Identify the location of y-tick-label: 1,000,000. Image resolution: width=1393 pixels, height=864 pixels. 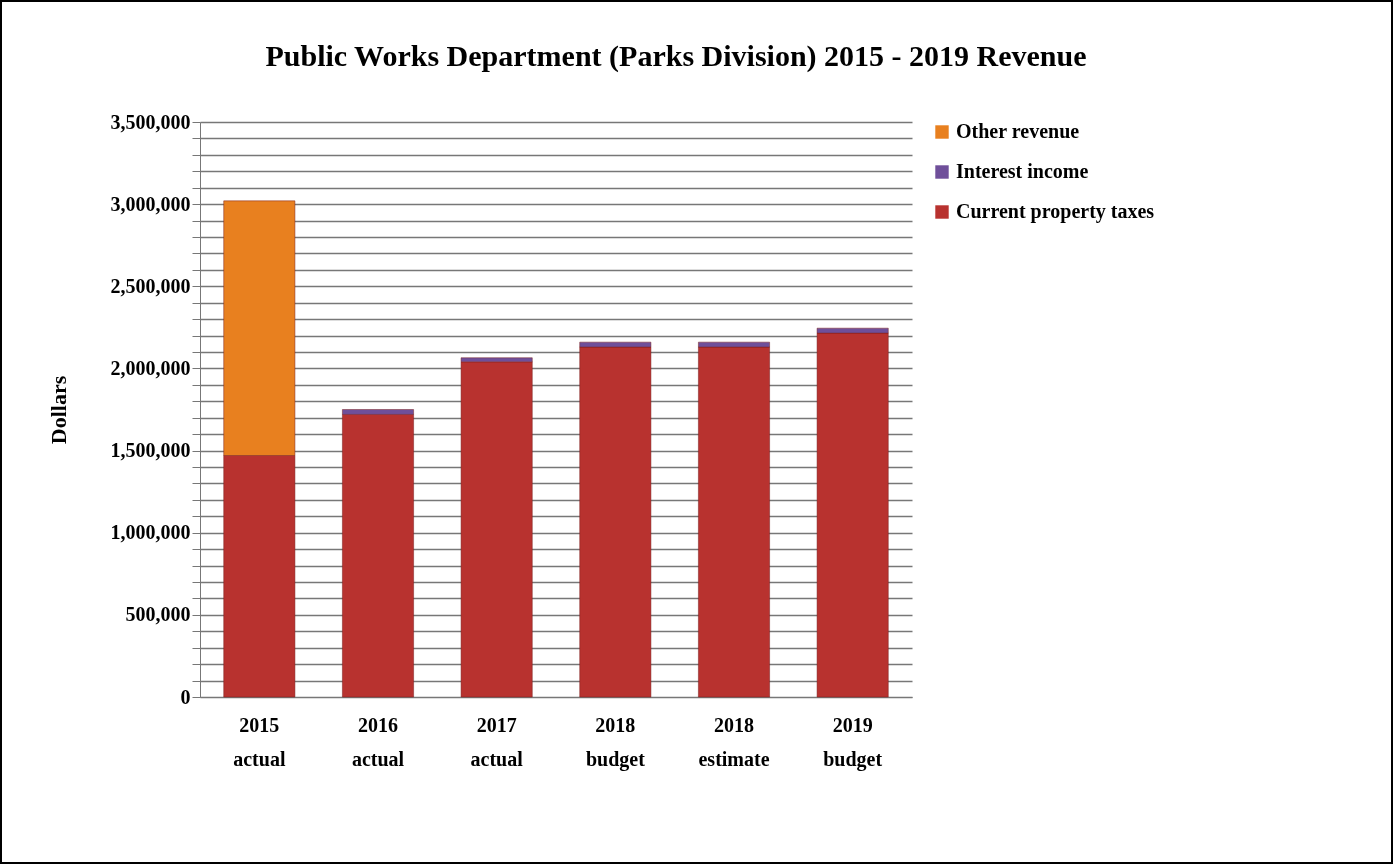
(150, 532).